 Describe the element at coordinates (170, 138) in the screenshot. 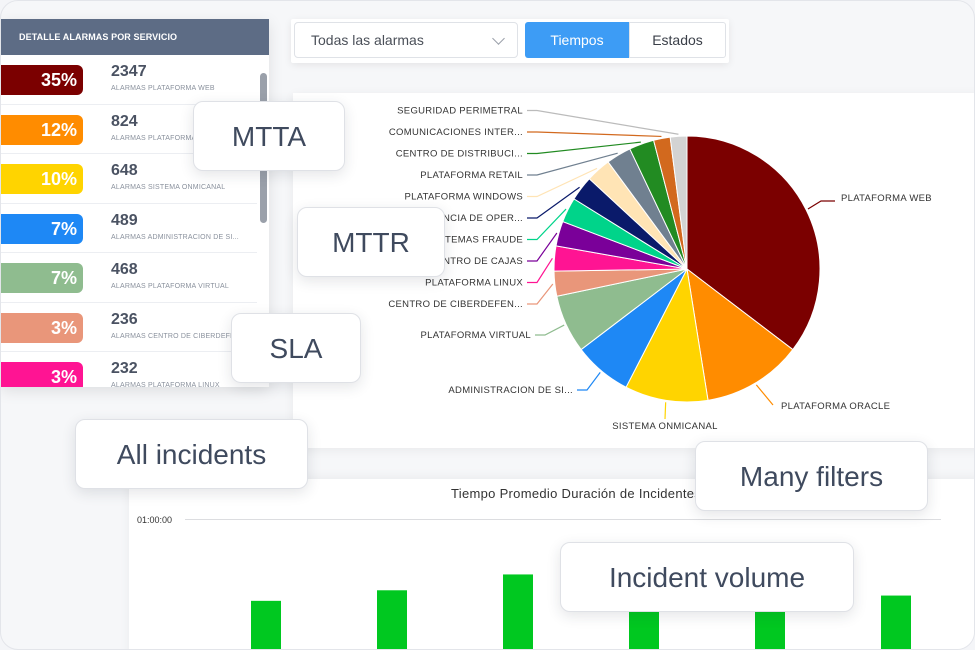

I see `service-name: ALARMAS PLATAFORMA ORACLE` at that location.